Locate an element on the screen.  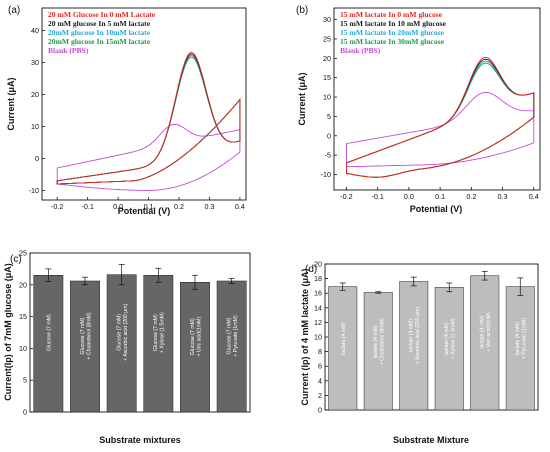
panel-label: (b) is located at coordinates (302, 10).